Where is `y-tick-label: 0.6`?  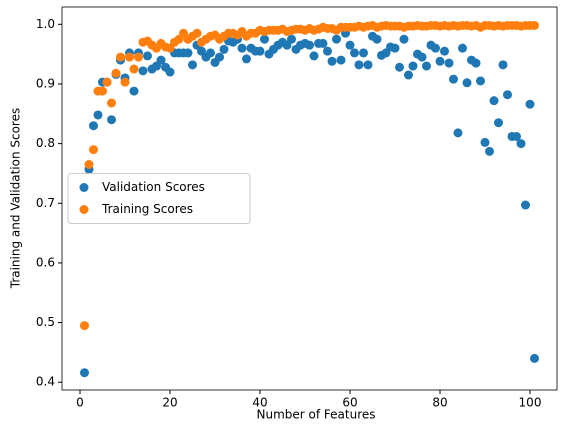
y-tick-label: 0.6 is located at coordinates (45, 262).